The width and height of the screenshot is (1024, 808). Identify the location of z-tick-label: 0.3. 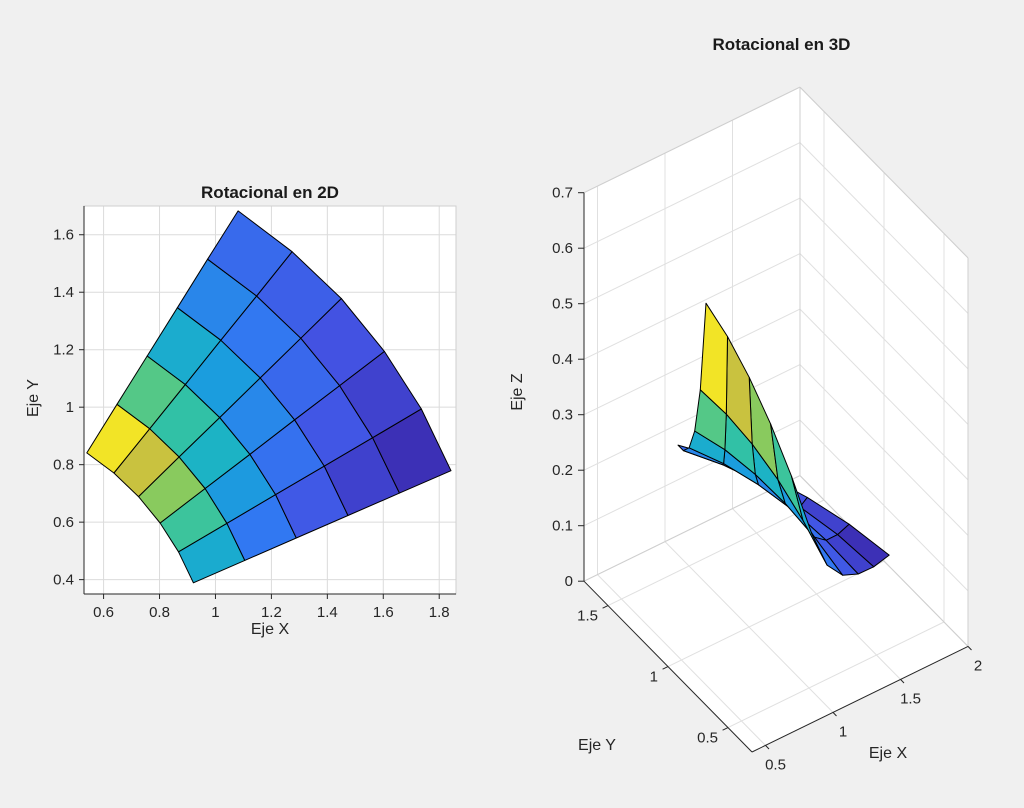
(562, 415).